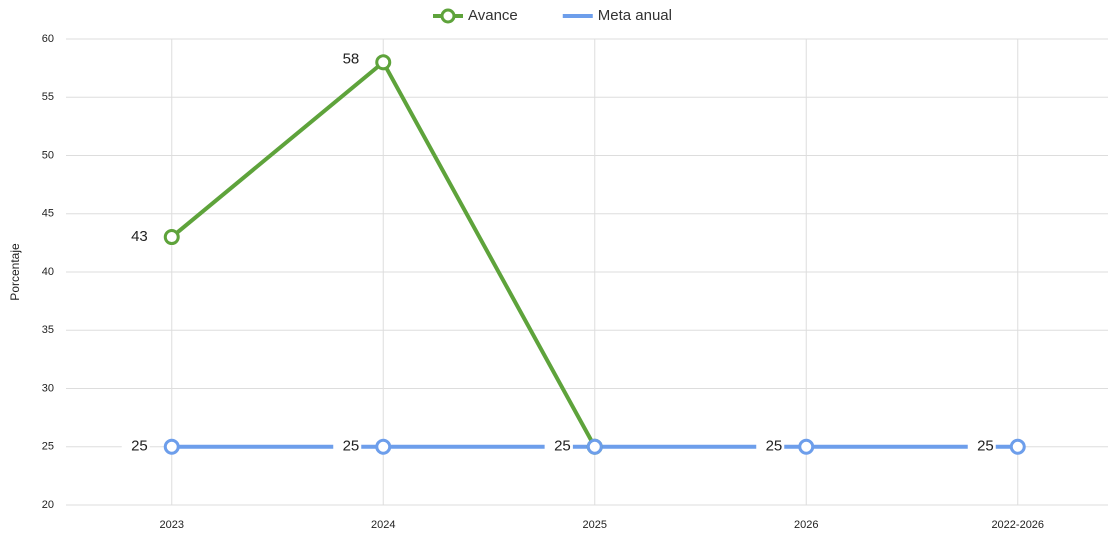 Image resolution: width=1112 pixels, height=535 pixels. What do you see at coordinates (48, 155) in the screenshot?
I see `y-tick-label: 50` at bounding box center [48, 155].